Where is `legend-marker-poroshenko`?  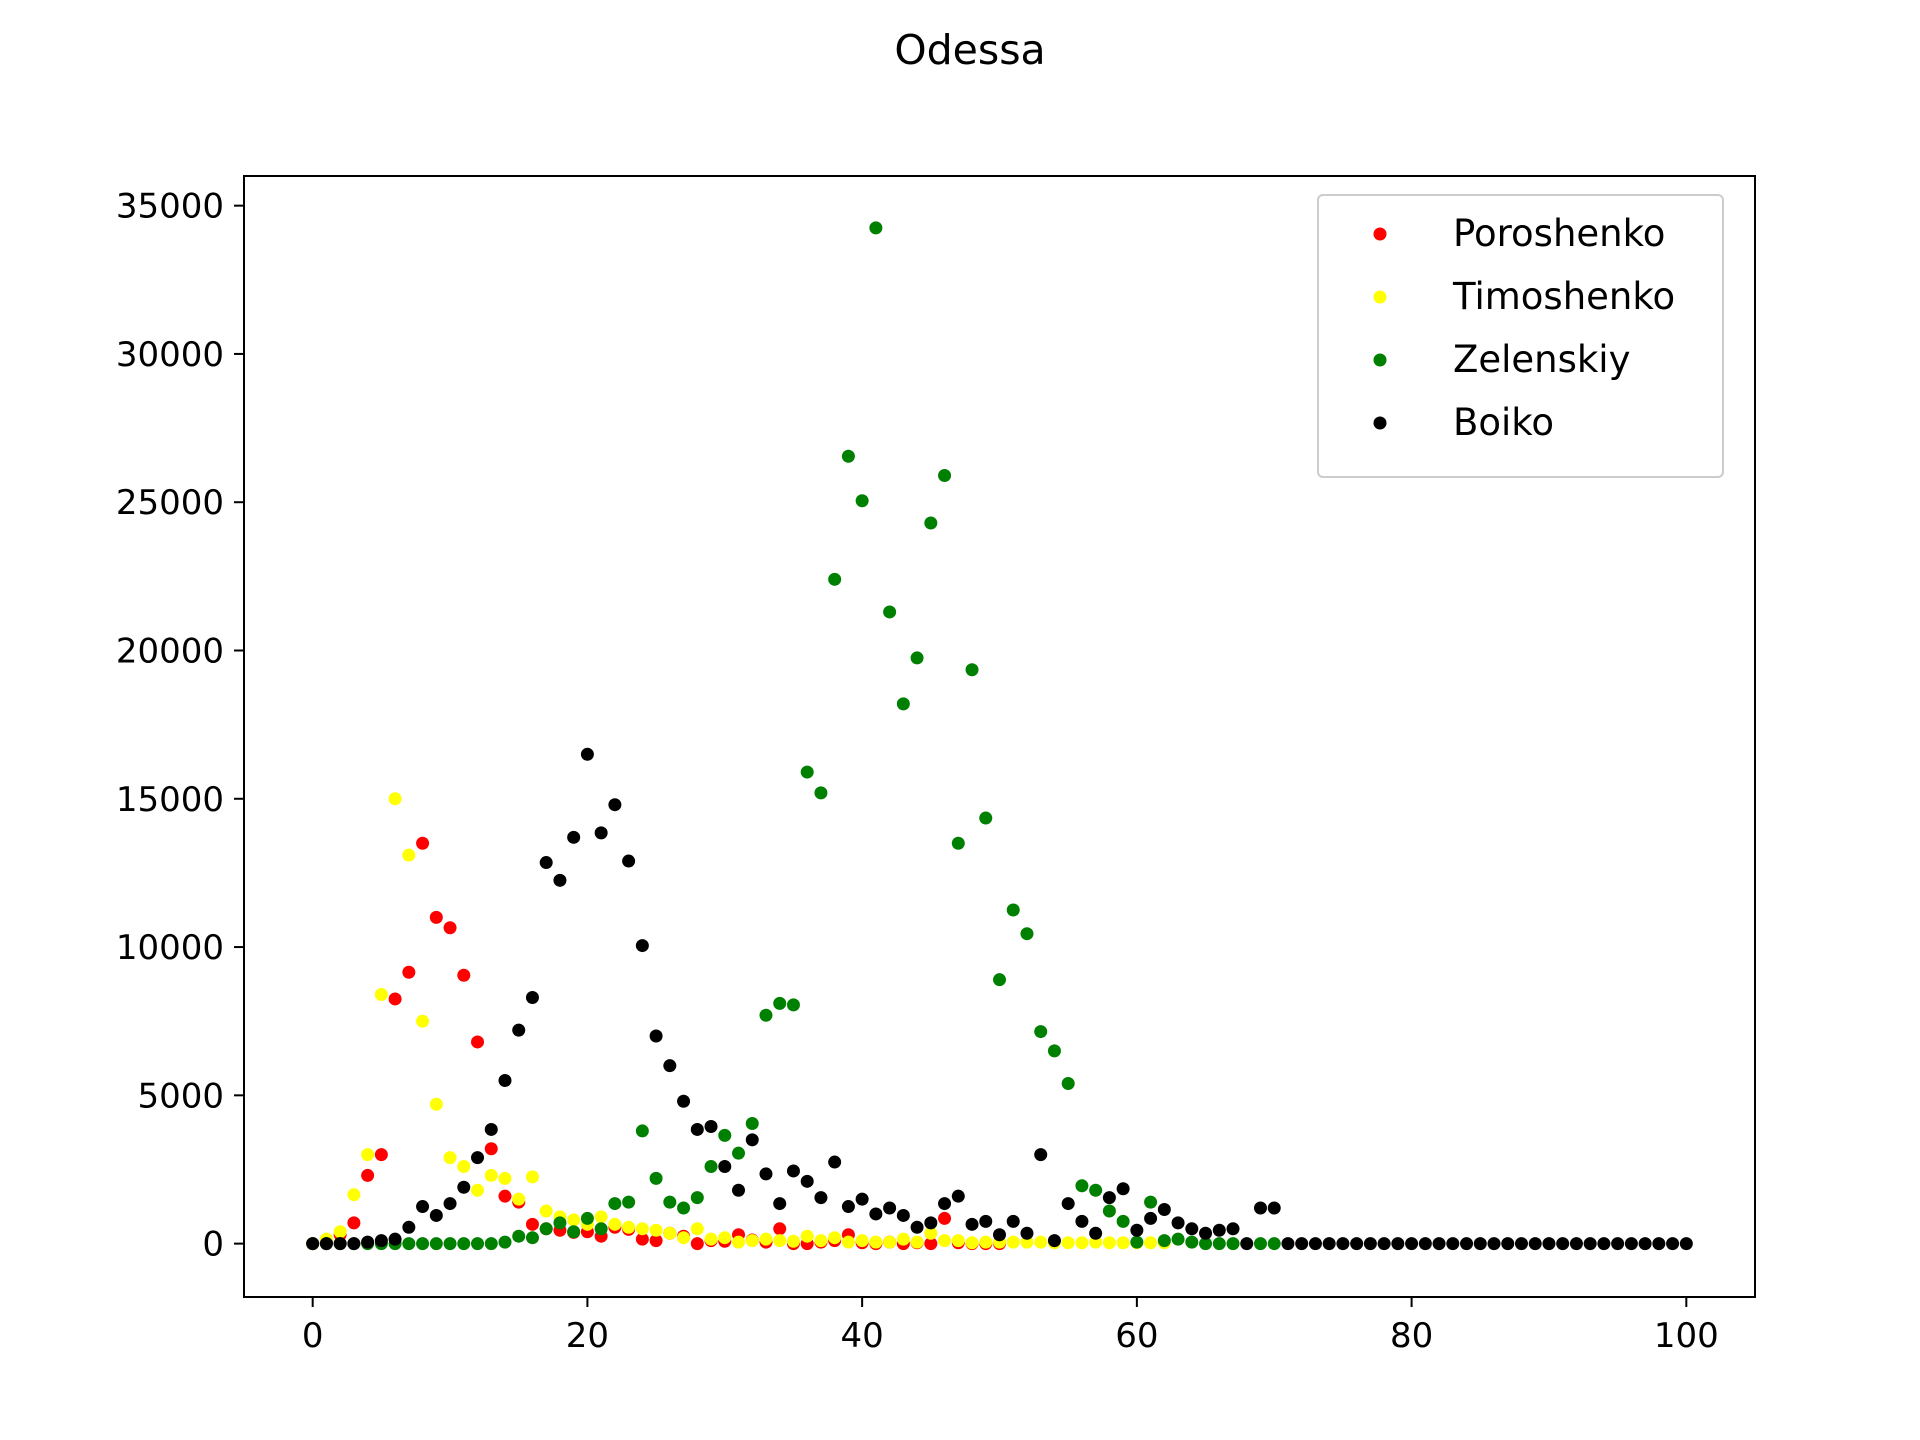 legend-marker-poroshenko is located at coordinates (1380, 234).